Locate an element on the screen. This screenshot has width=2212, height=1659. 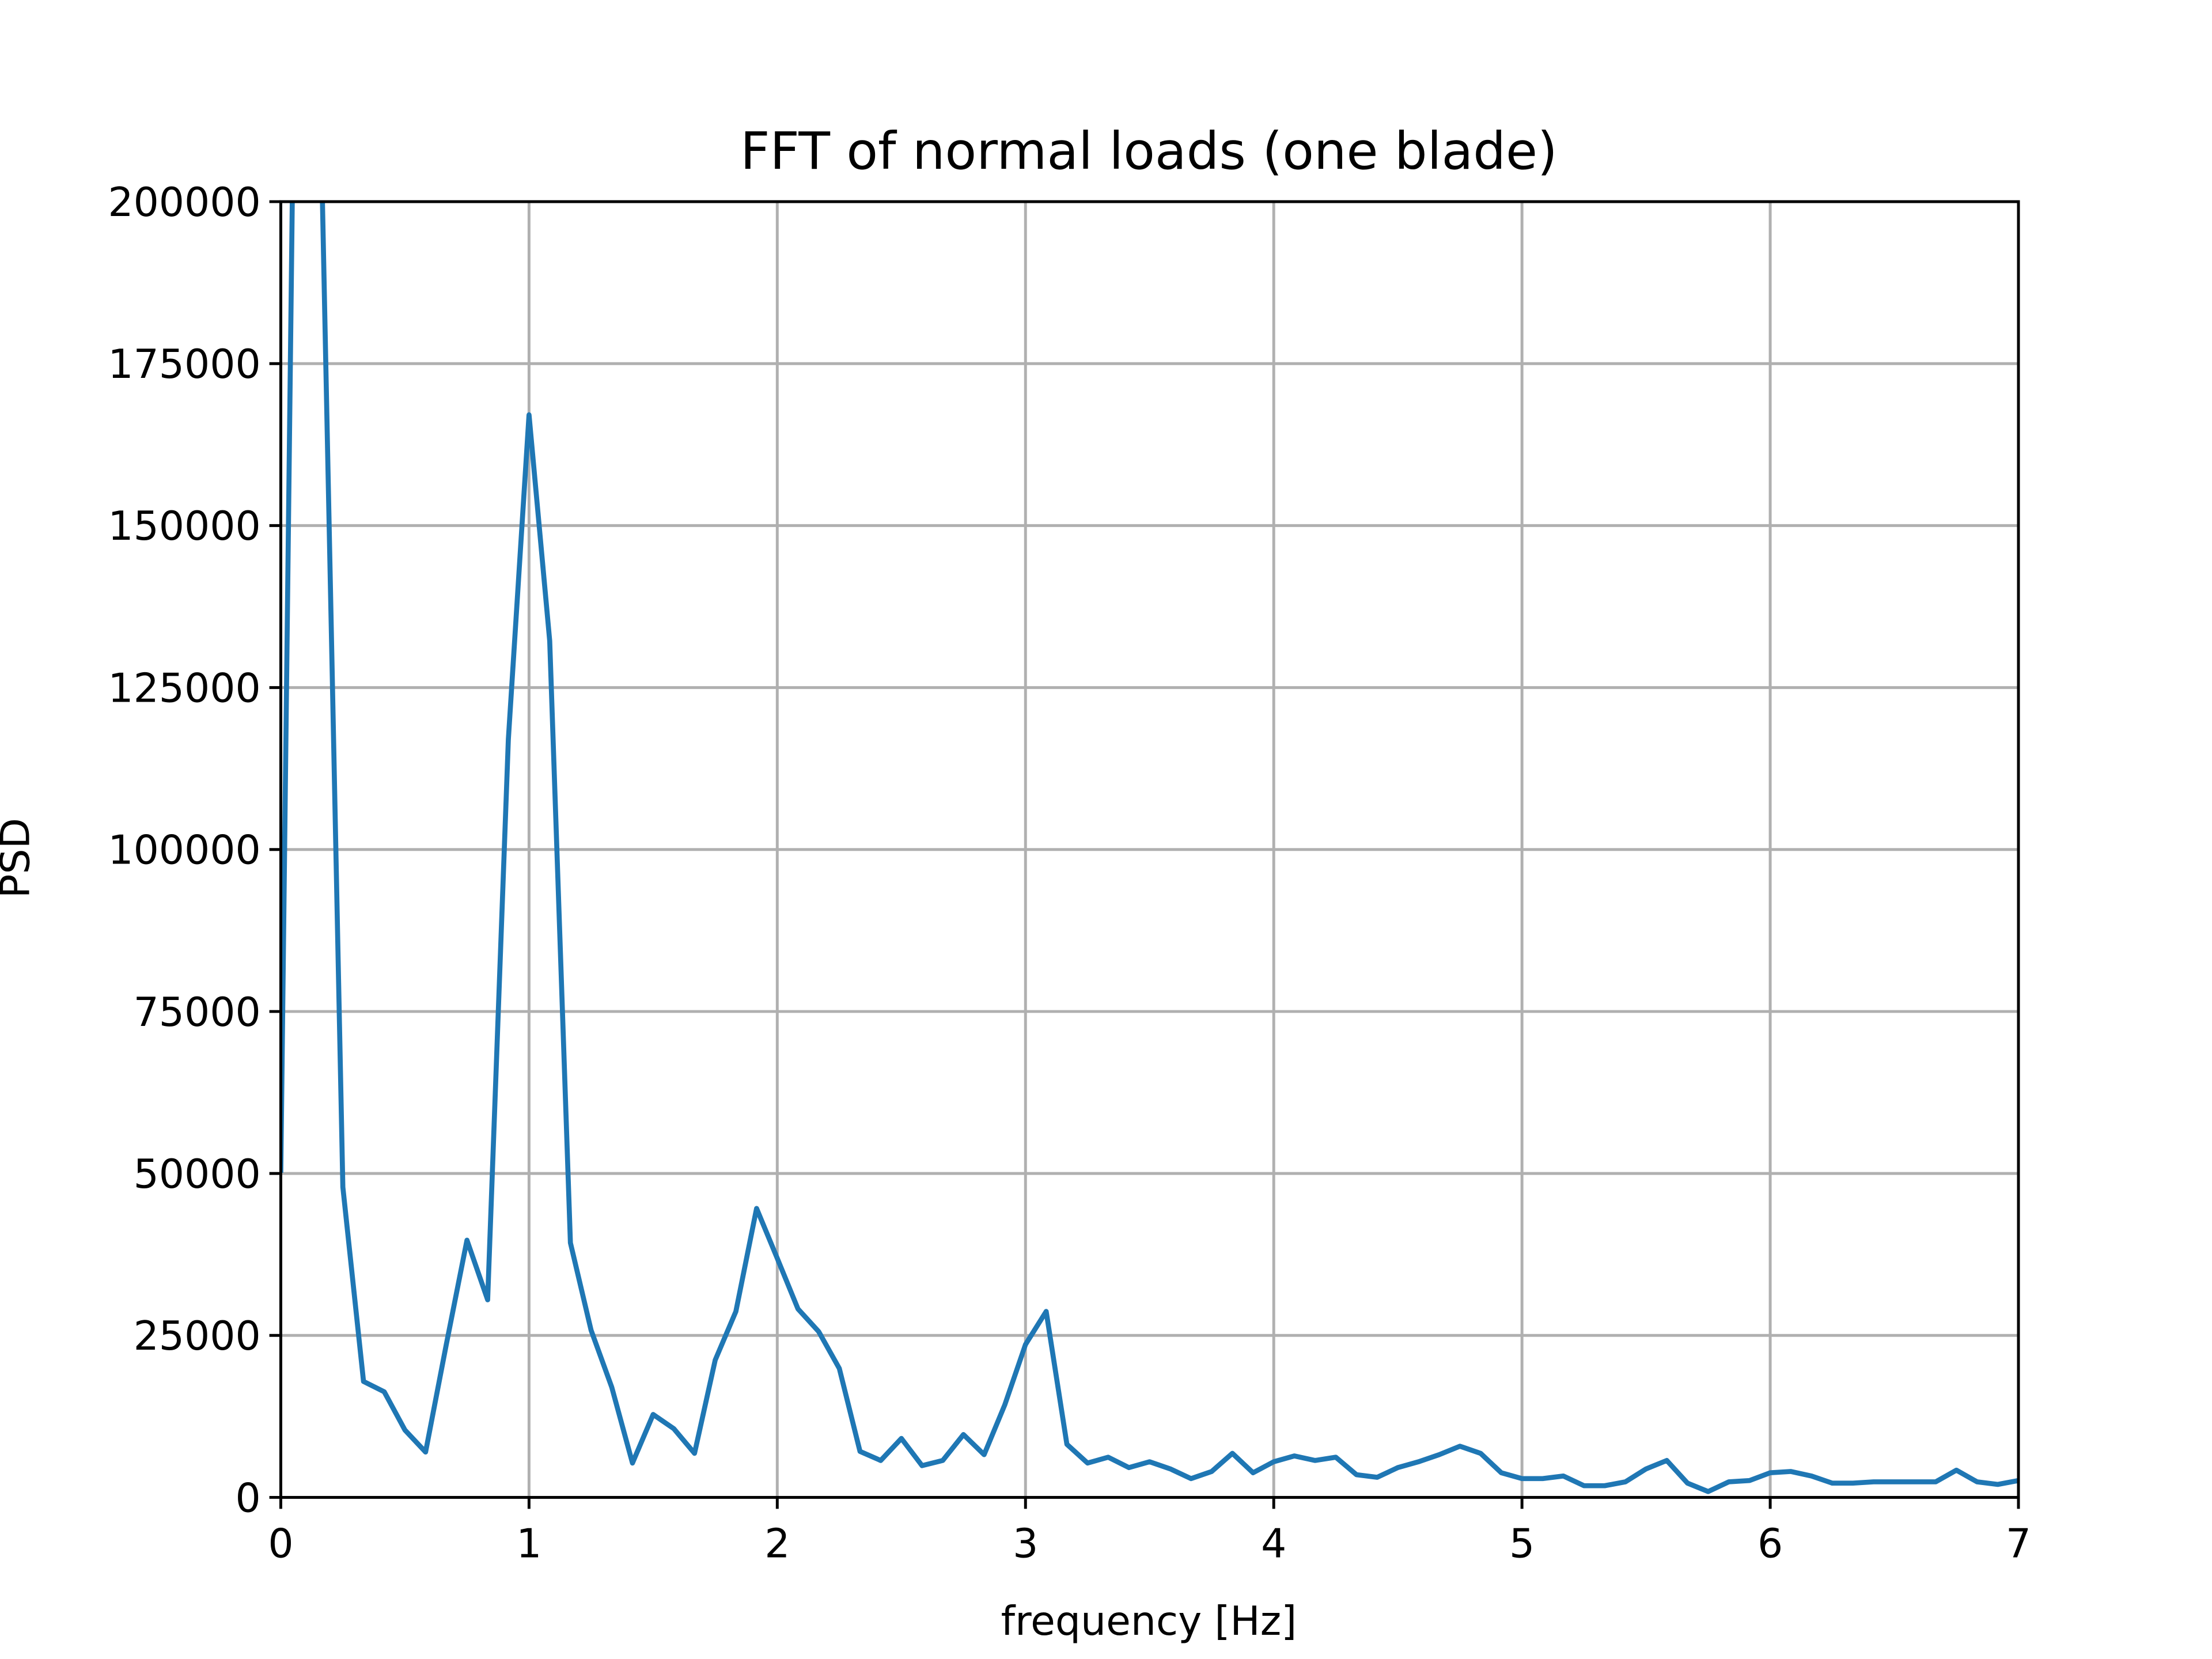
x-tick-label: 4 is located at coordinates (1273, 1544).